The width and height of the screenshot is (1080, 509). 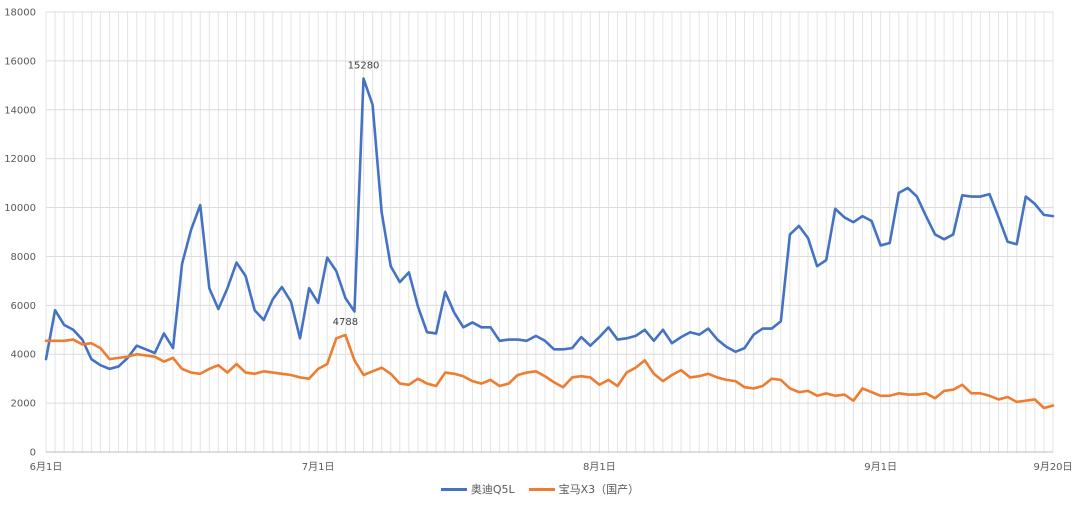 What do you see at coordinates (318, 467) in the screenshot?
I see `x-tick-label: 7月1日` at bounding box center [318, 467].